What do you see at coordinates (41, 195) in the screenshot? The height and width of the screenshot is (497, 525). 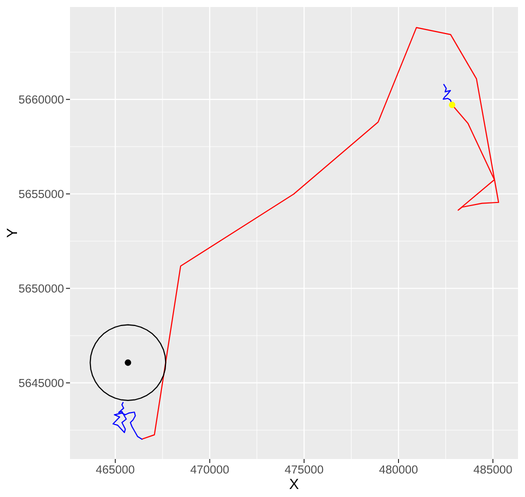 I see `y-tick-label: 5655000` at bounding box center [41, 195].